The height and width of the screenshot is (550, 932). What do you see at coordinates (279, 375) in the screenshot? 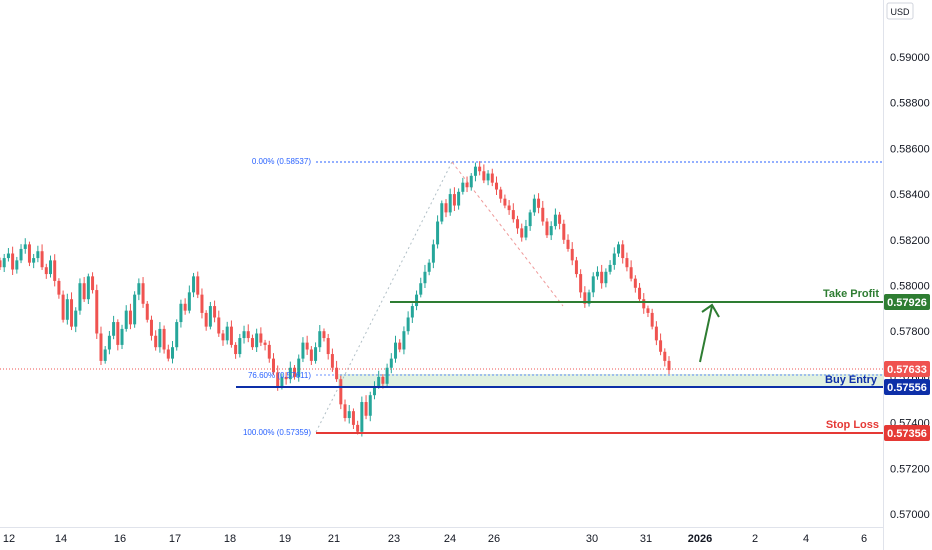
I see `fib-label-76: 76.60% (0.57611)` at bounding box center [279, 375].